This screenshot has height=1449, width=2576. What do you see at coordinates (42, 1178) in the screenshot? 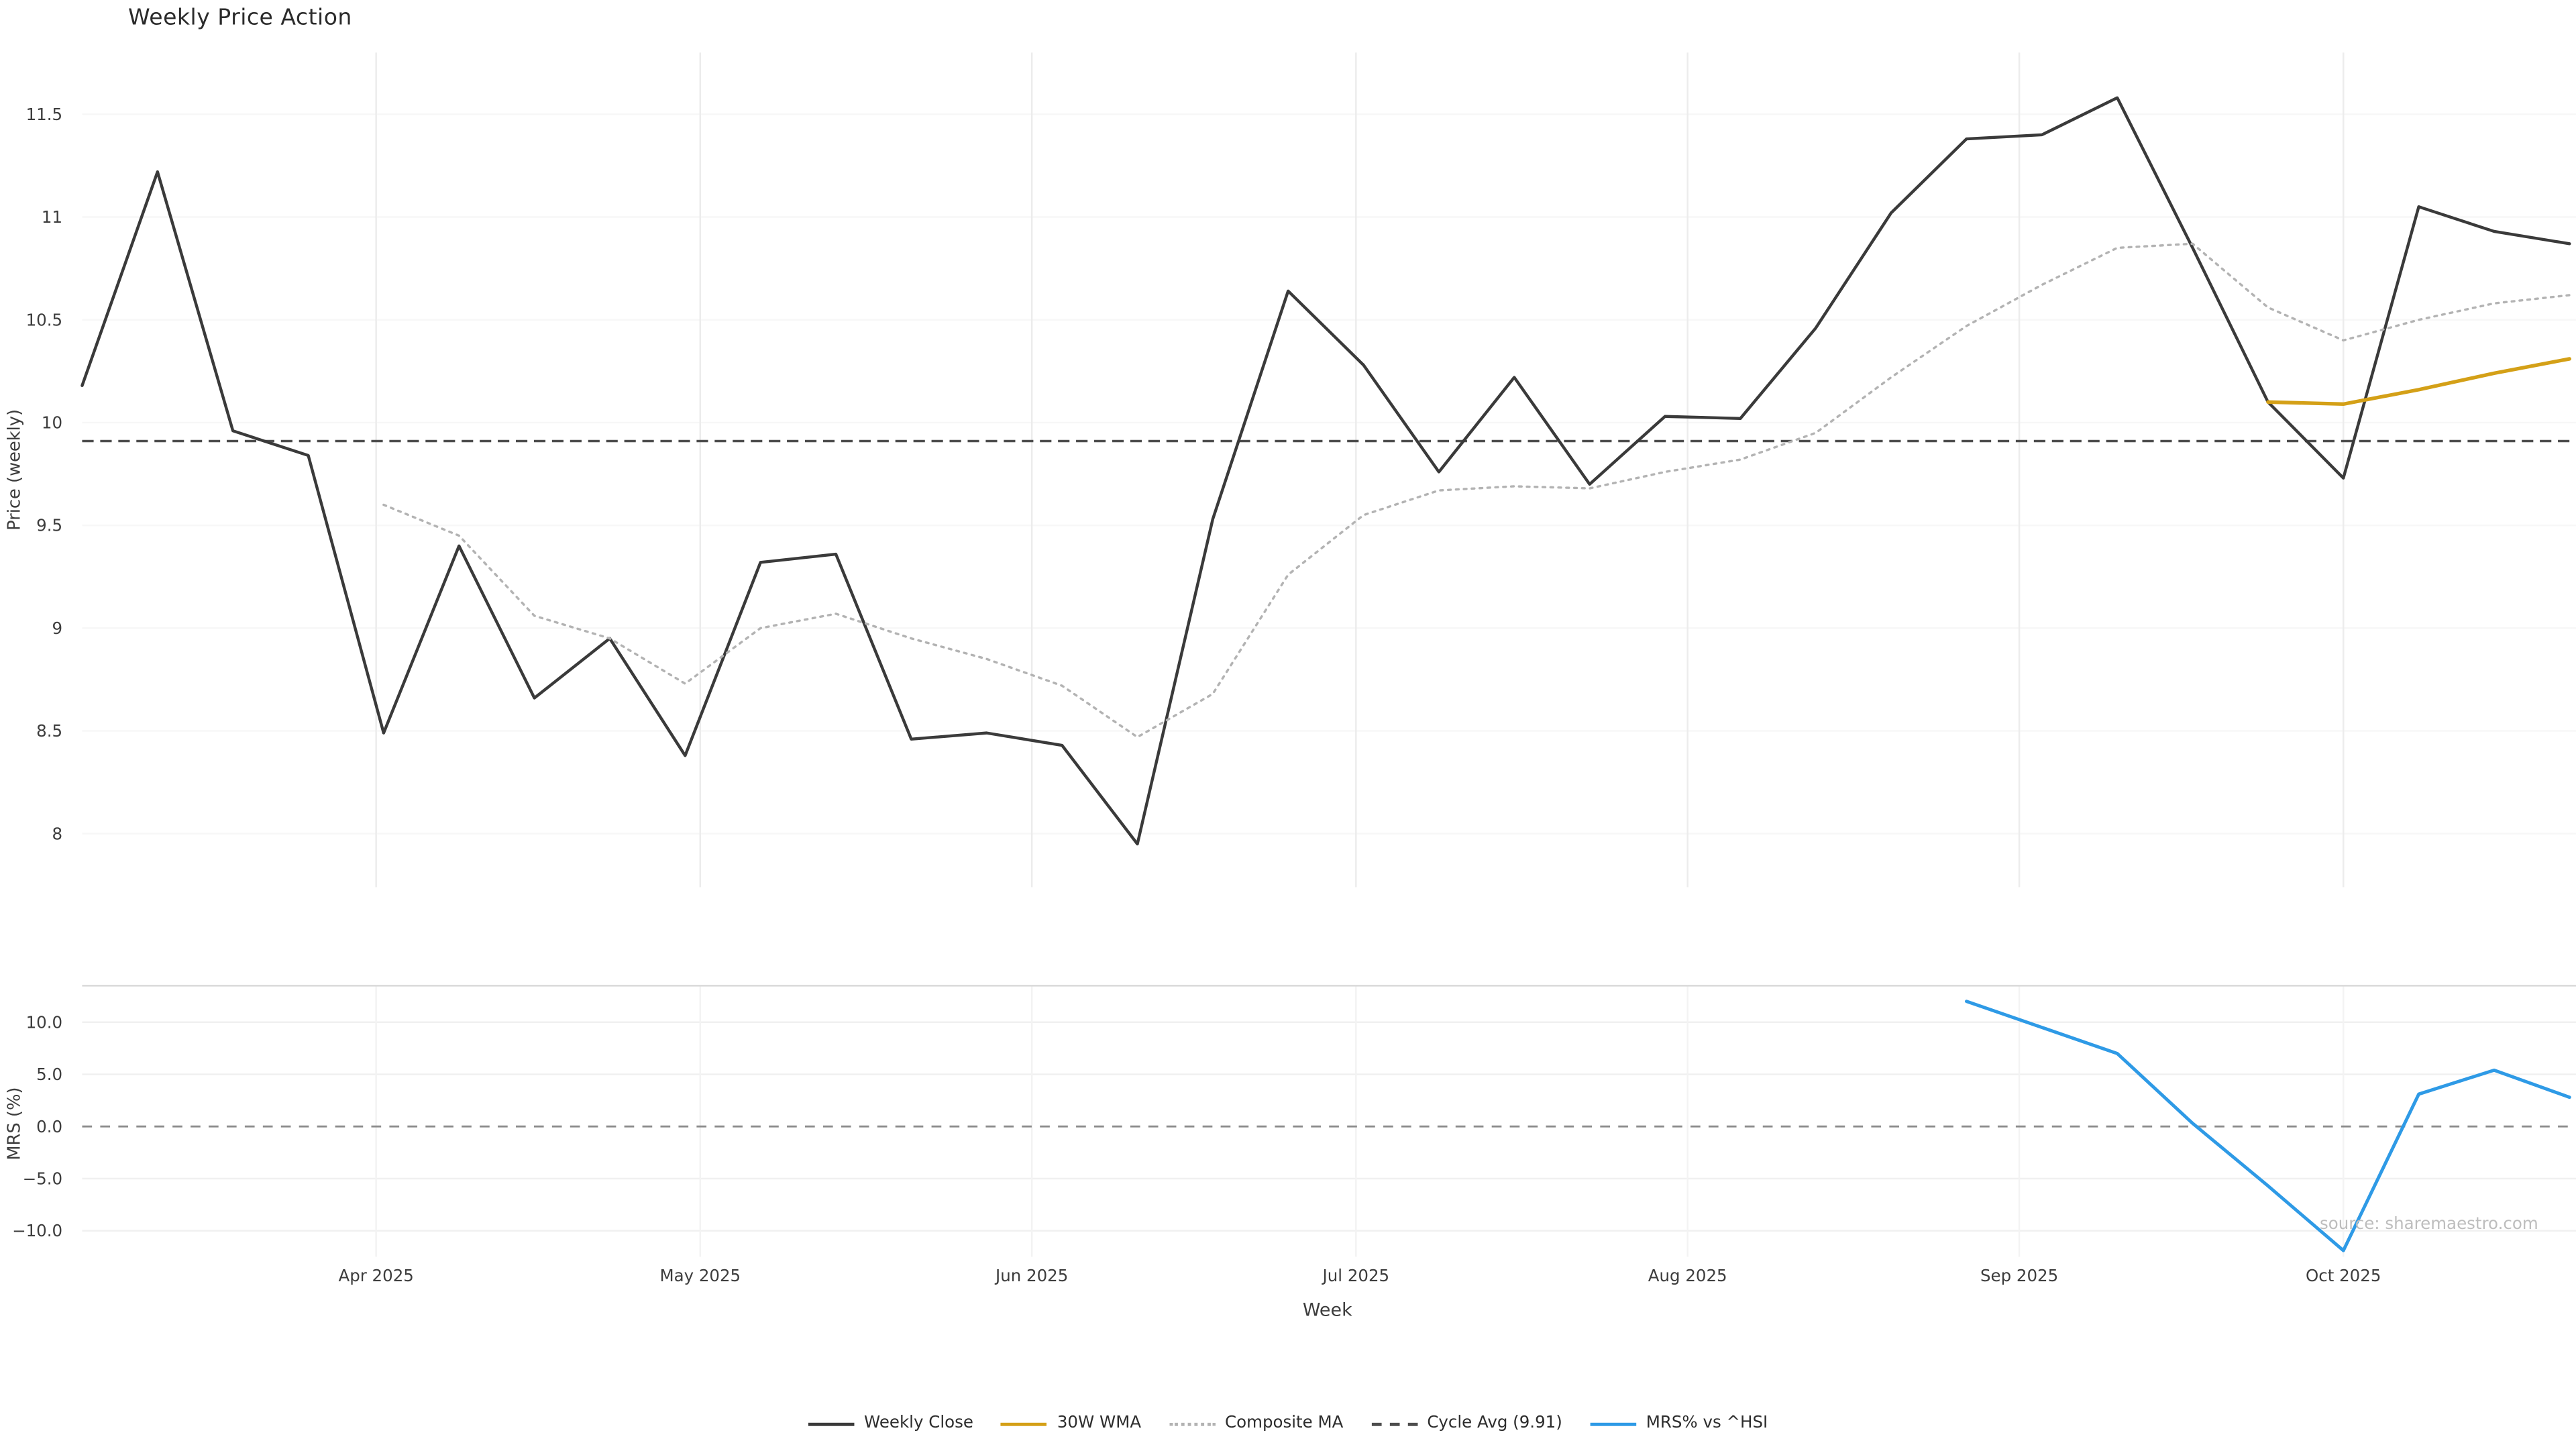
I see `mrs-ytick-label: −5.0` at bounding box center [42, 1178].